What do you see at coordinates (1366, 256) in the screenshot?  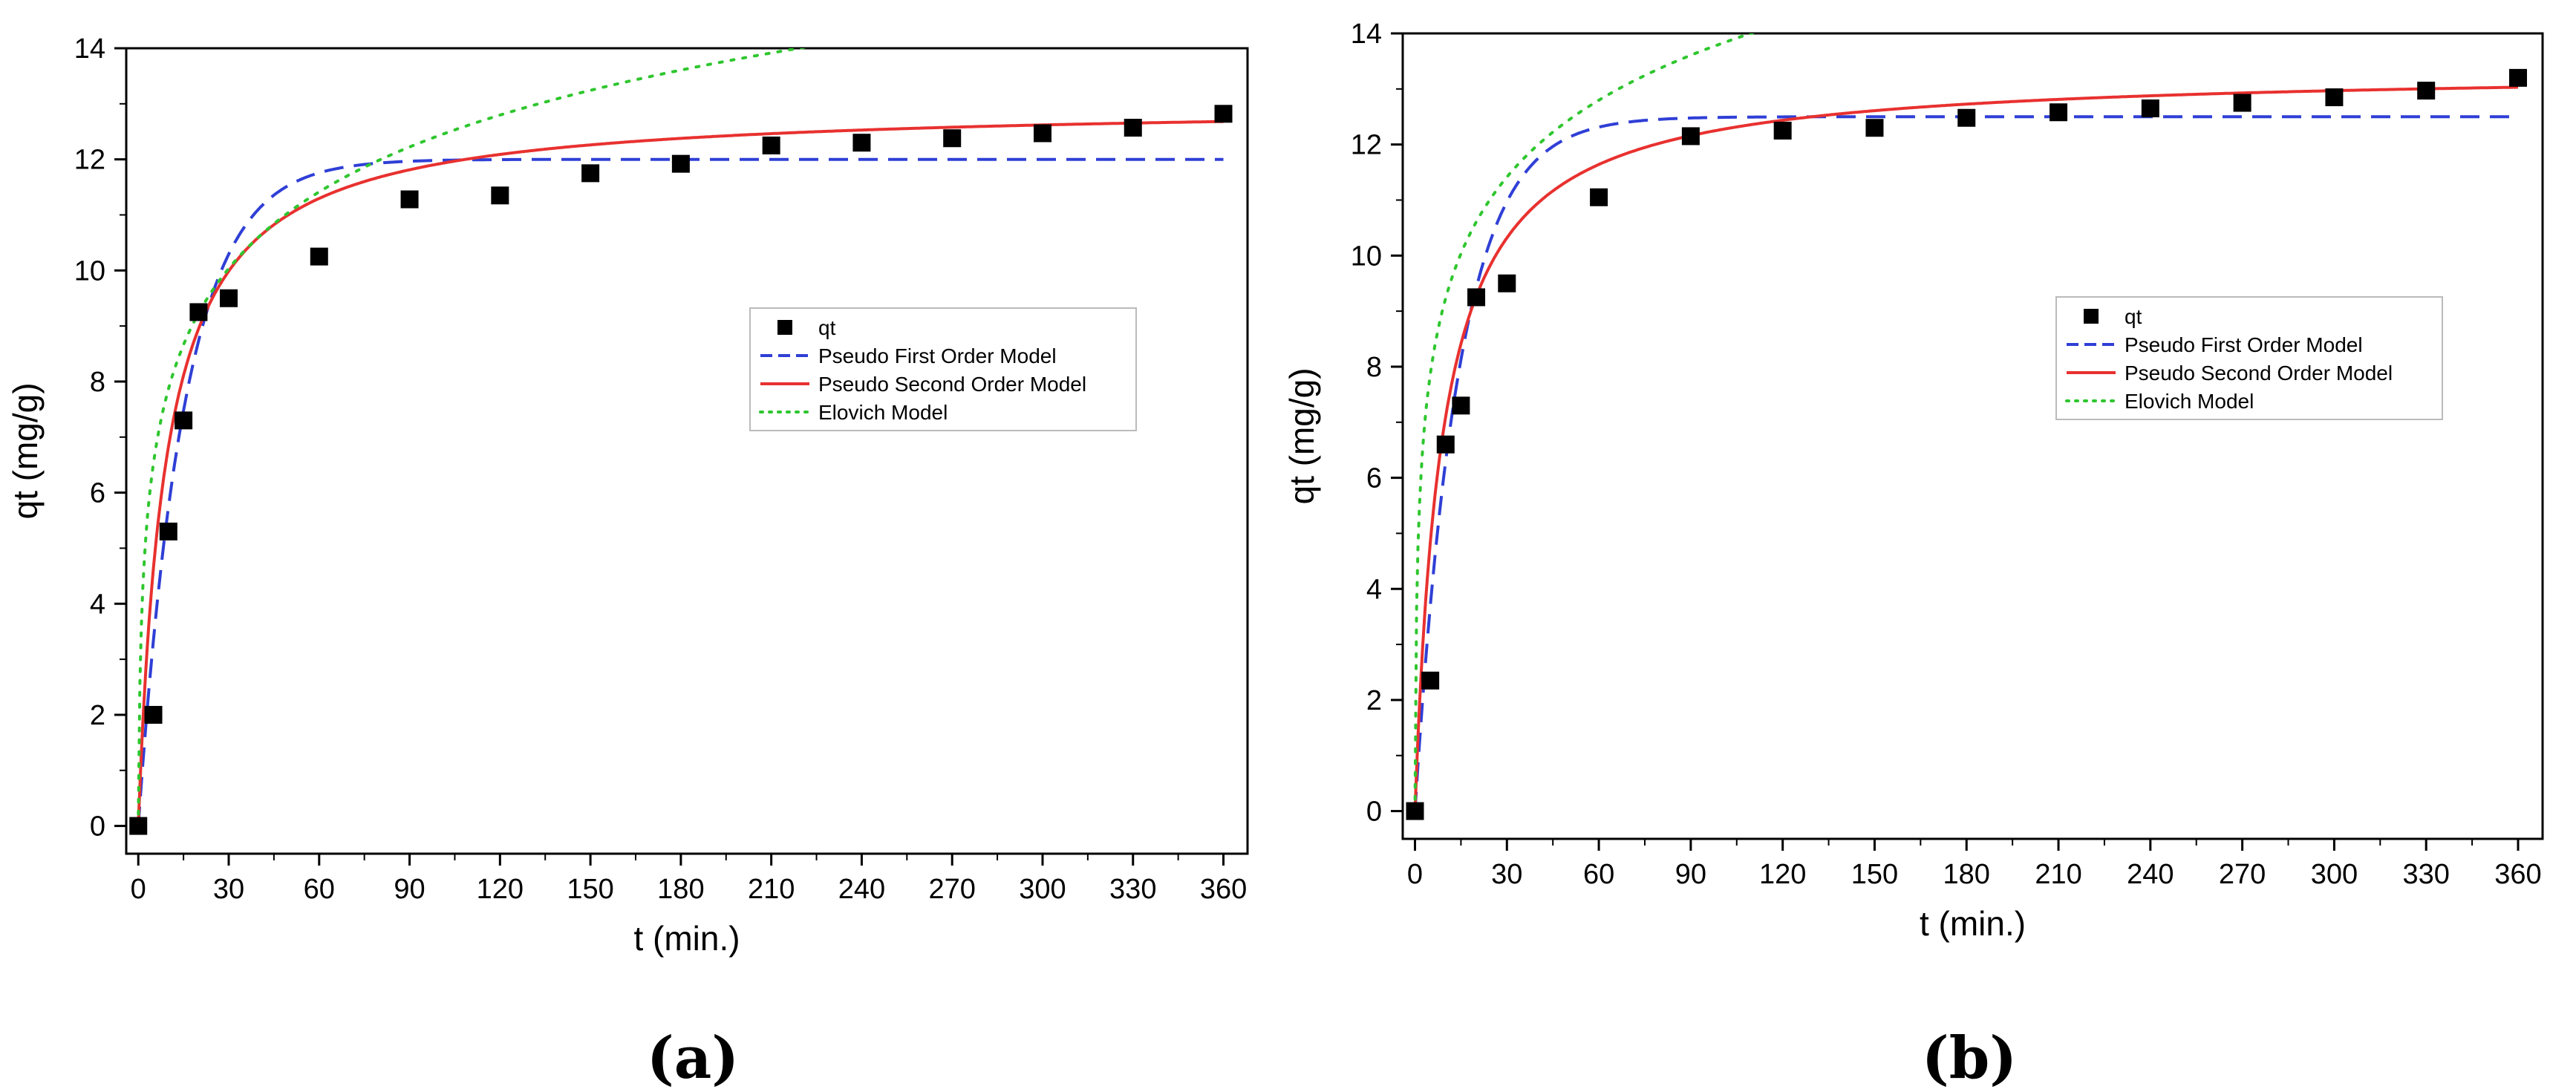 I see `chart-b-y-tick-label: 10` at bounding box center [1366, 256].